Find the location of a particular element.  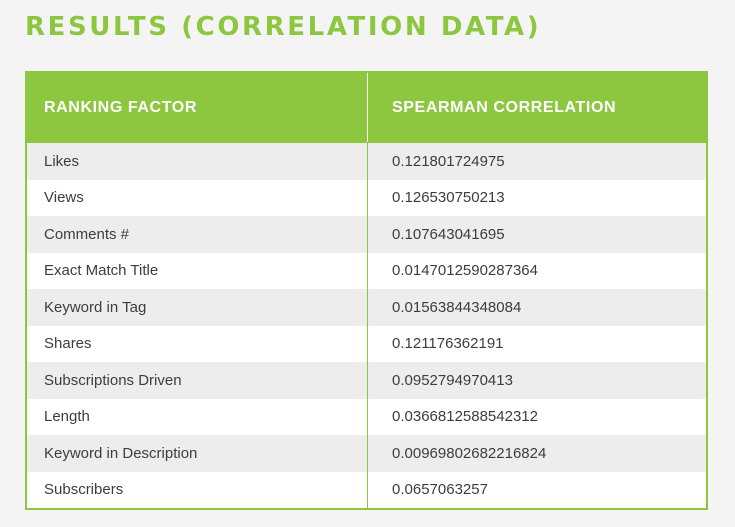

table-row: Subscribers 0.0657063257 is located at coordinates (366, 489).